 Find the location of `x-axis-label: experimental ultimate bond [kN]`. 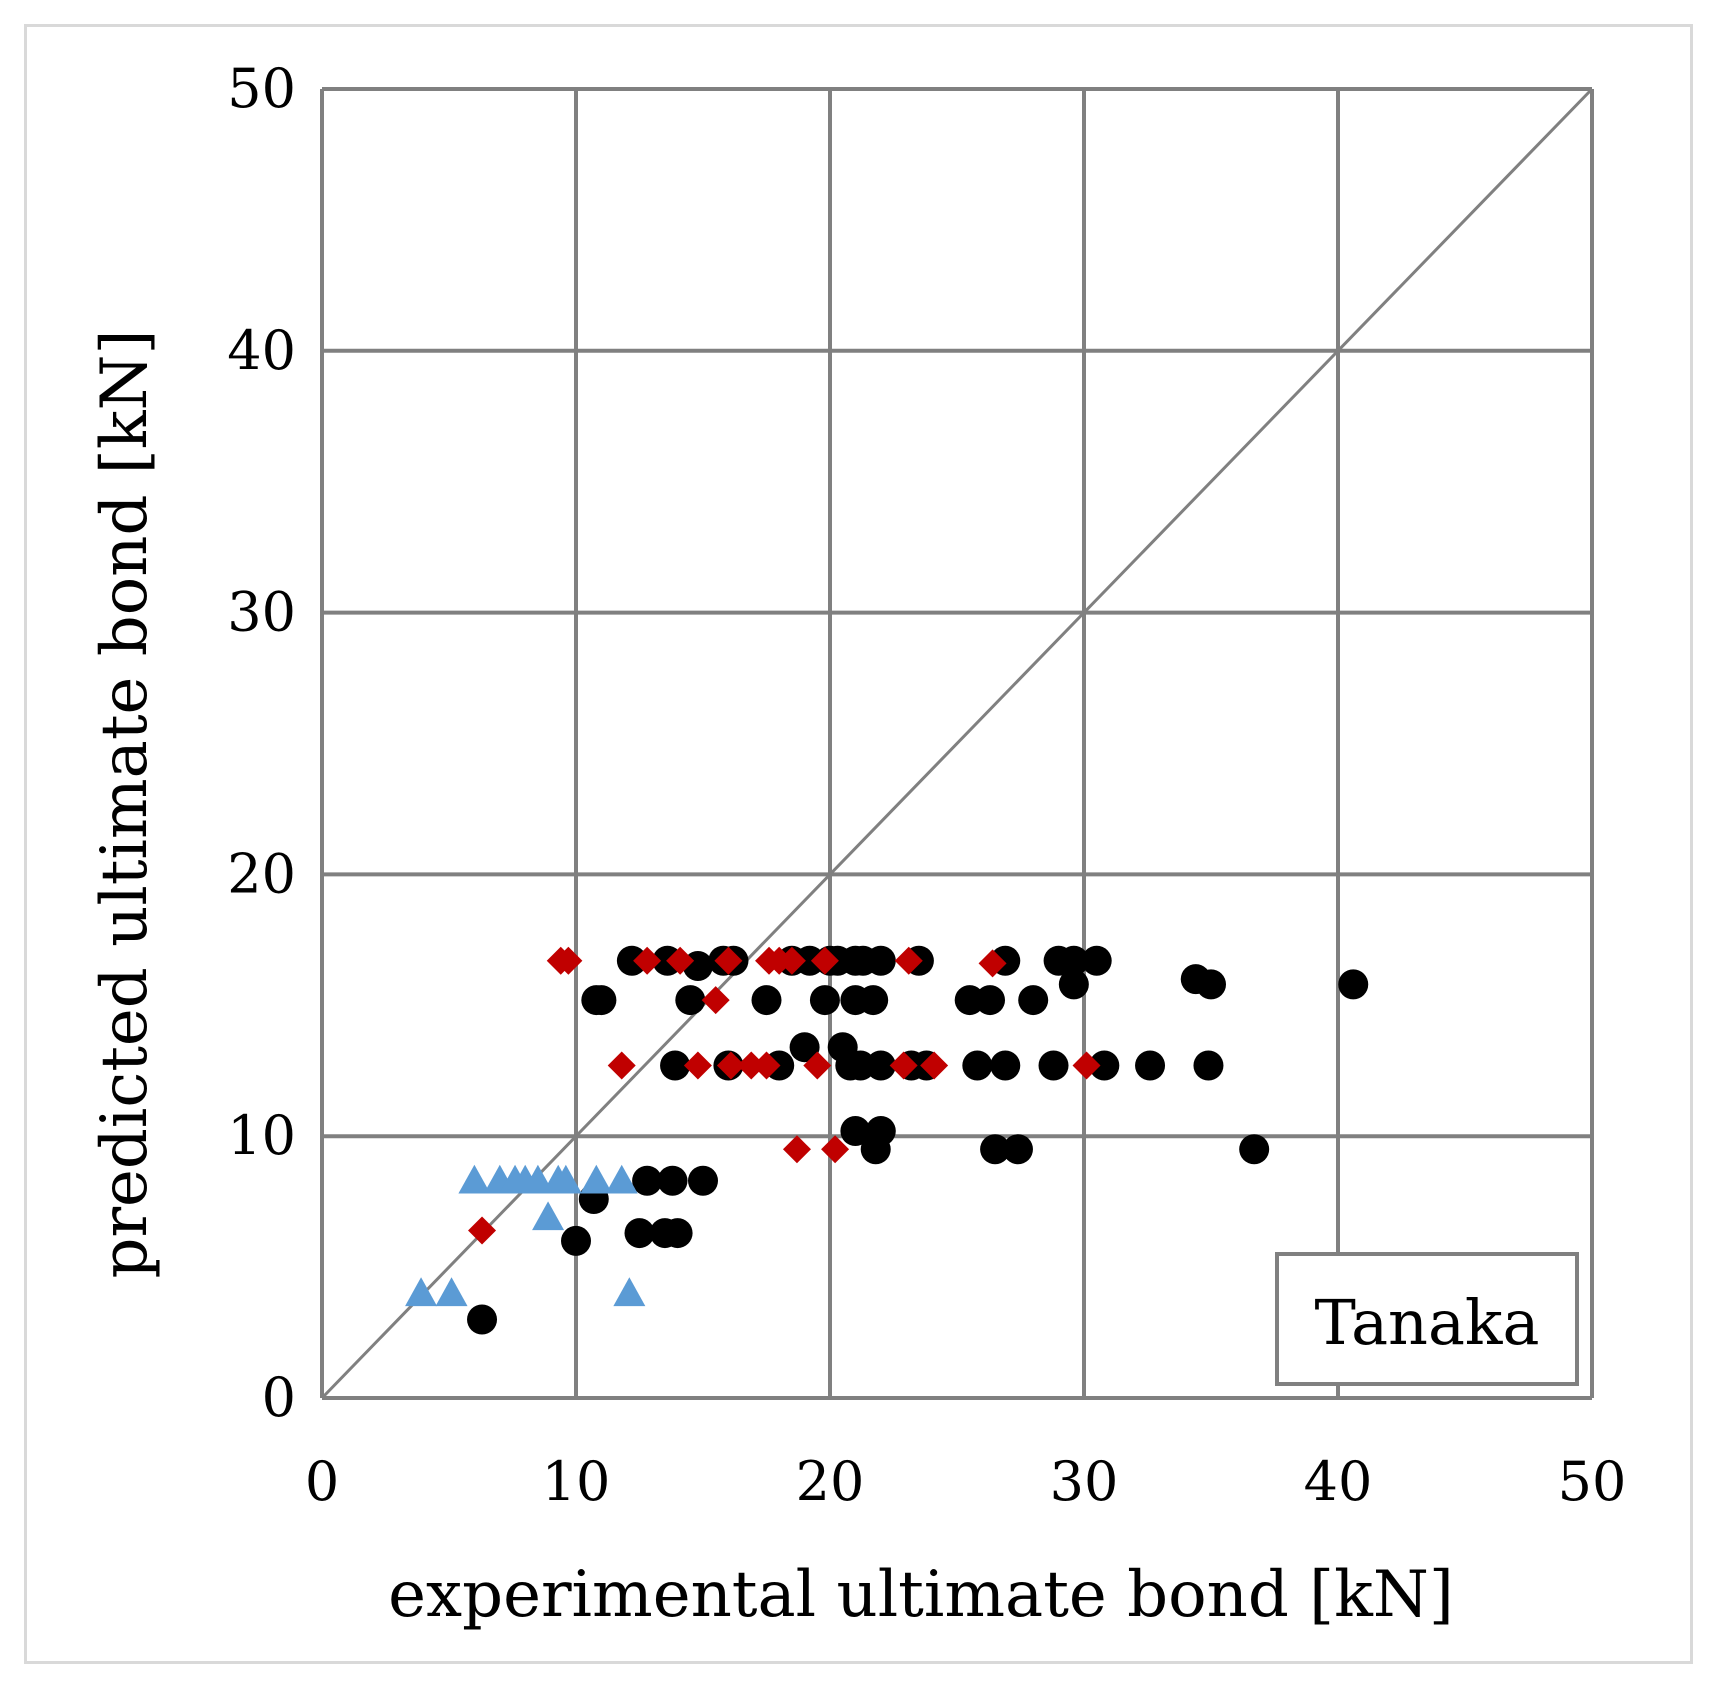

x-axis-label: experimental ultimate bond [kN] is located at coordinates (921, 1595).